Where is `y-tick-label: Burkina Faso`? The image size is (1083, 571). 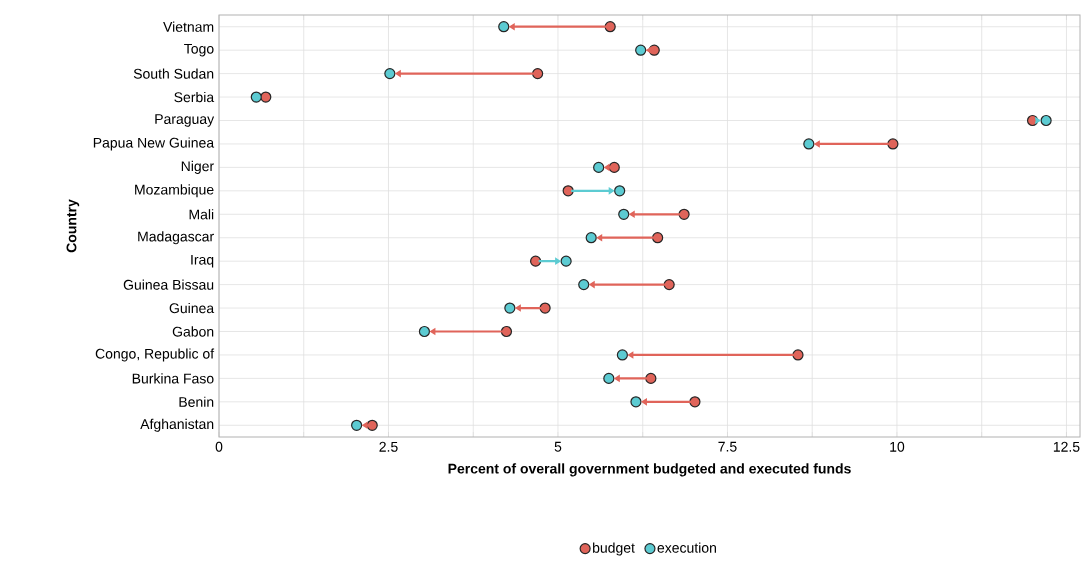
y-tick-label: Burkina Faso is located at coordinates (173, 378).